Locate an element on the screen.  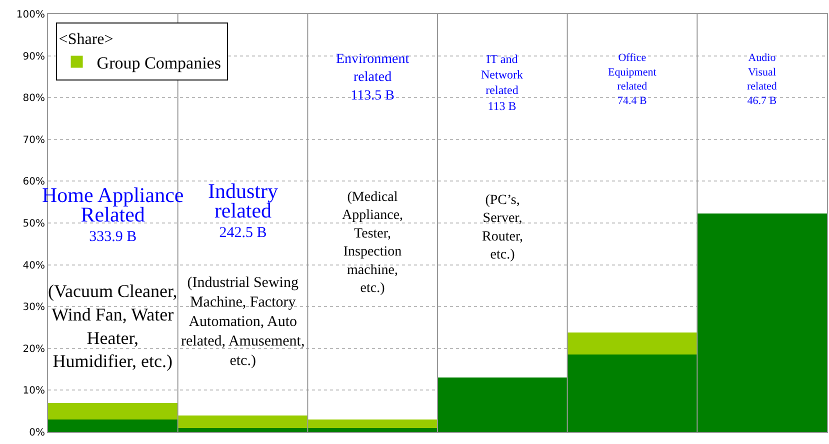
y-tick-label: 60% is located at coordinates (33, 182).